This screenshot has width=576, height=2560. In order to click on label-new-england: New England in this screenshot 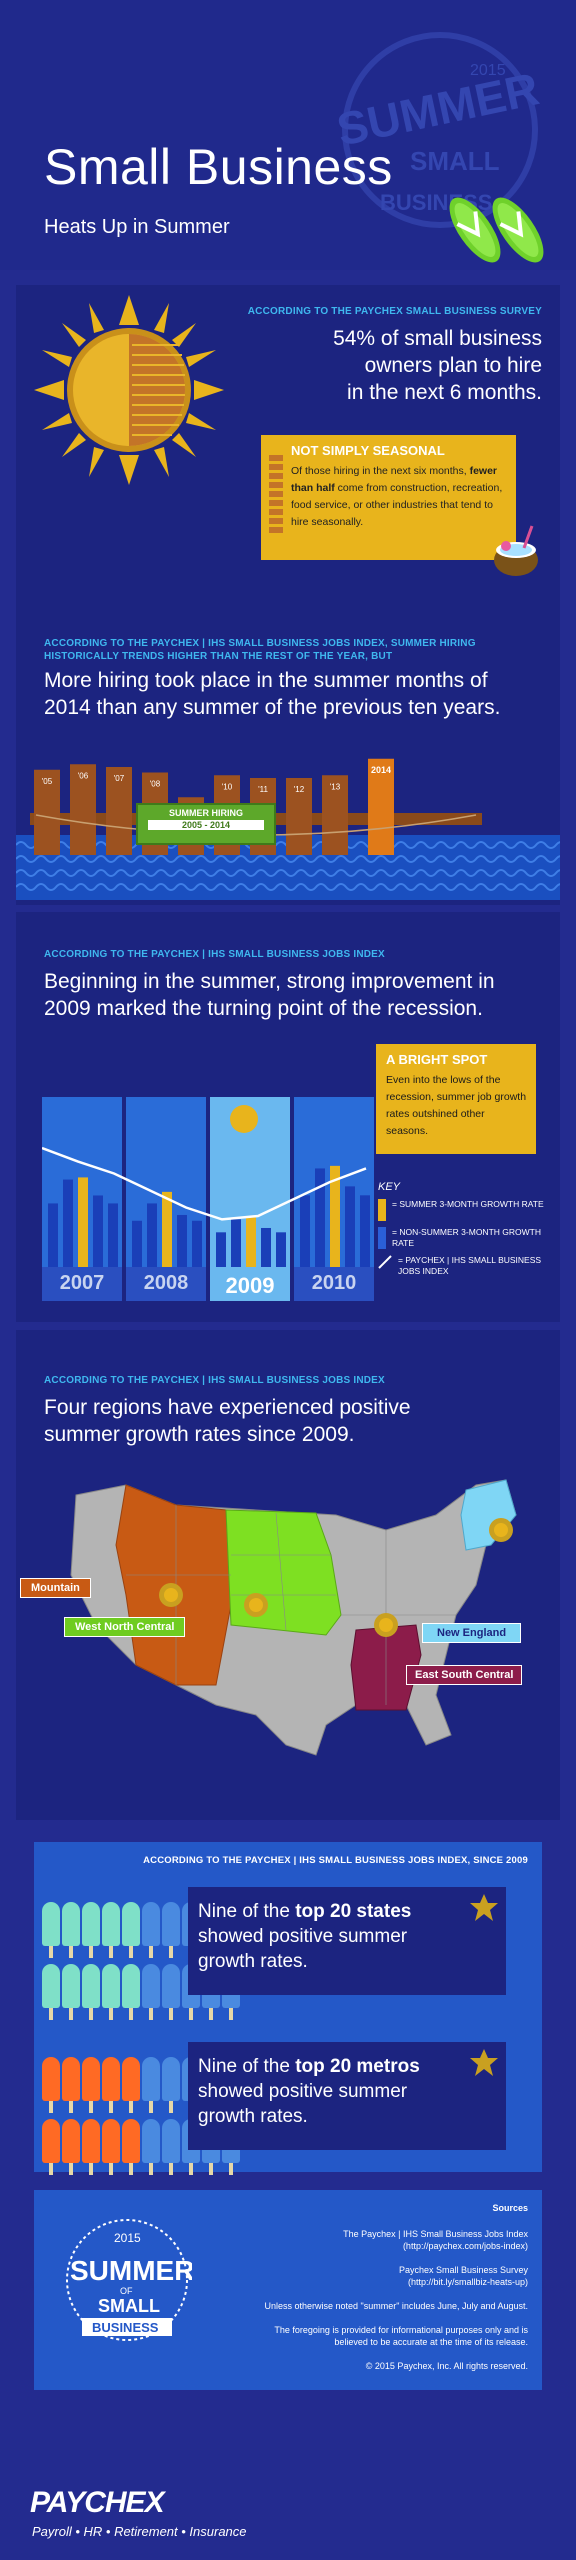, I will do `click(472, 1633)`.